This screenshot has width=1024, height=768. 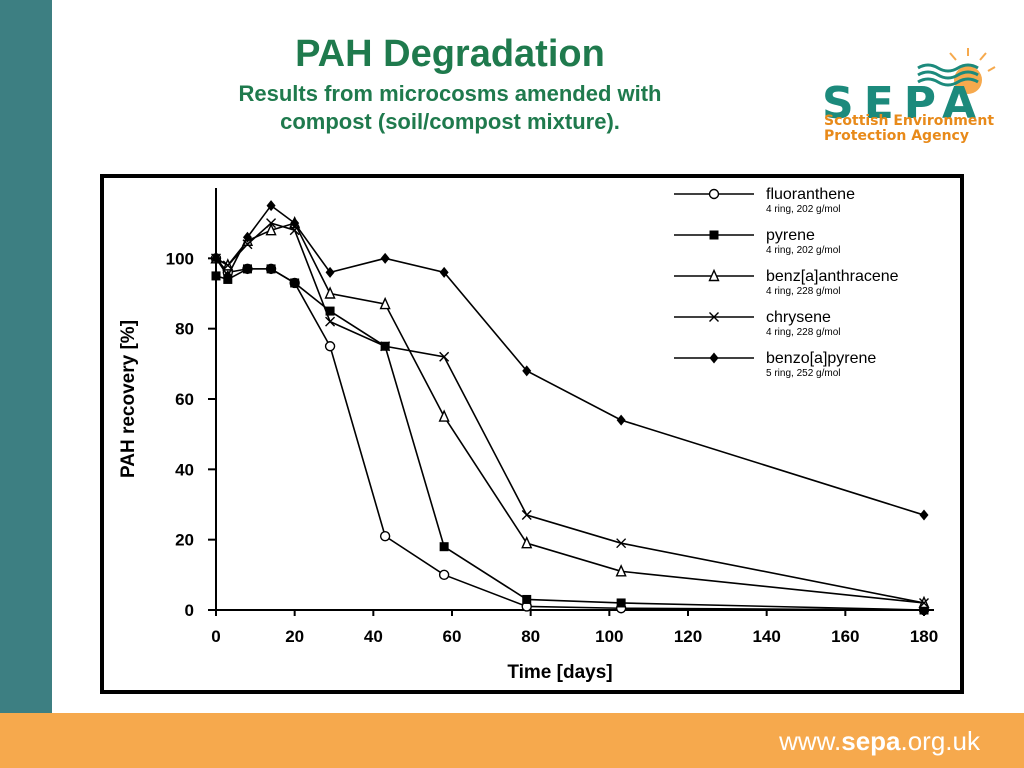 I want to click on legend-marker-benz-a-anthracene, so click(x=714, y=275).